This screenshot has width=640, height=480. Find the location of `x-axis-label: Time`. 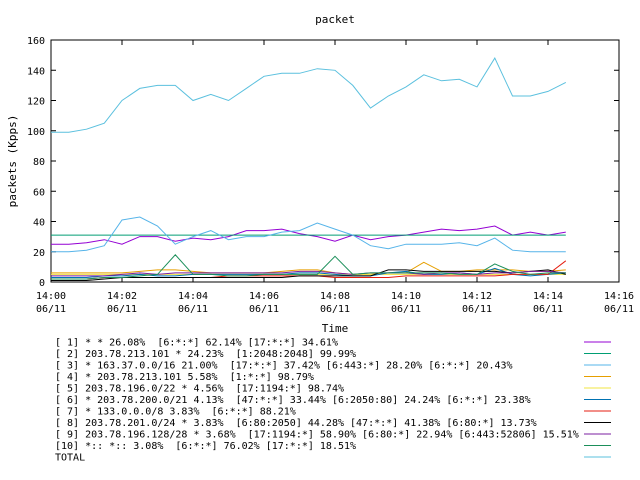

x-axis-label: Time is located at coordinates (335, 328).